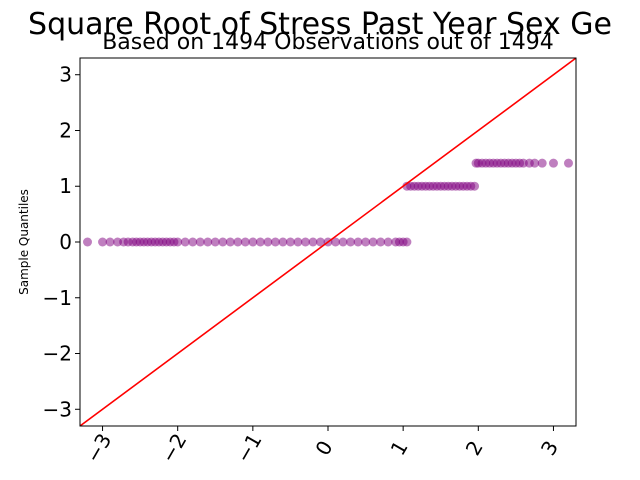  Describe the element at coordinates (99, 448) in the screenshot. I see `x-tick-label: −3` at that location.